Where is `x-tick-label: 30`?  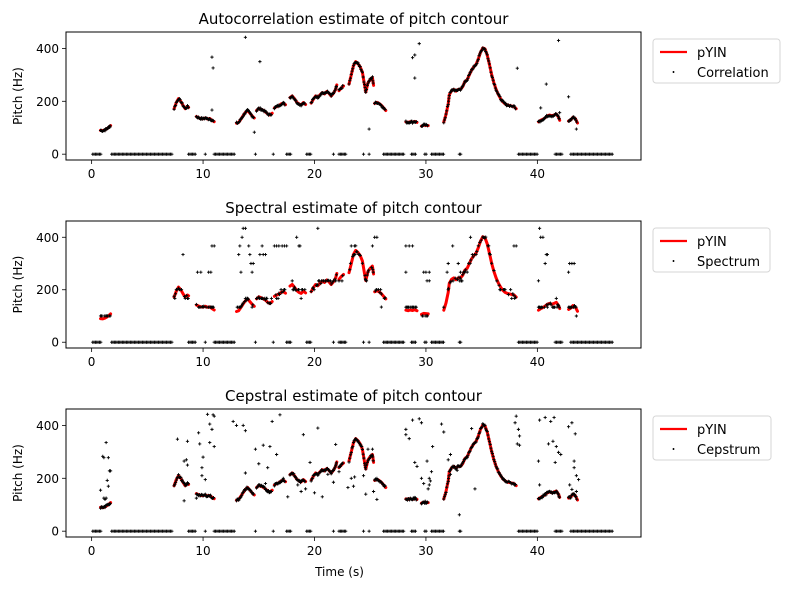
x-tick-label: 30 is located at coordinates (425, 551).